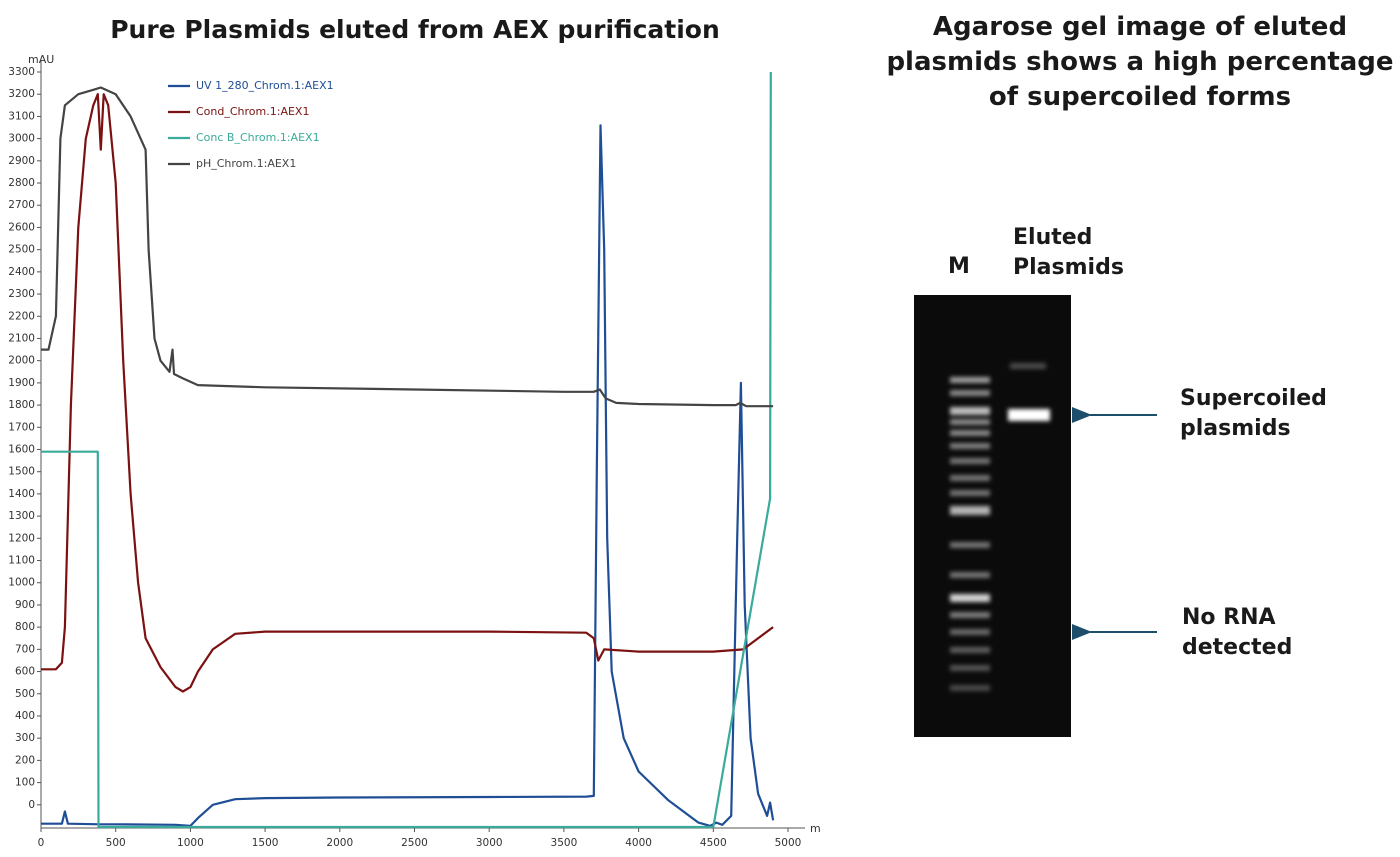 The width and height of the screenshot is (1400, 857). Describe the element at coordinates (638, 843) in the screenshot. I see `x-tick-label: 4000` at that location.